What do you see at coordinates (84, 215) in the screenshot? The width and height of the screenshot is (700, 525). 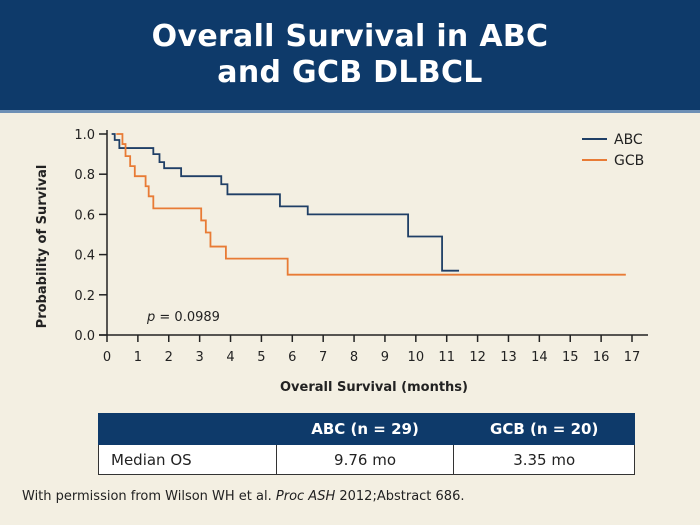 I see `y-tick-label: 0.6` at bounding box center [84, 215].